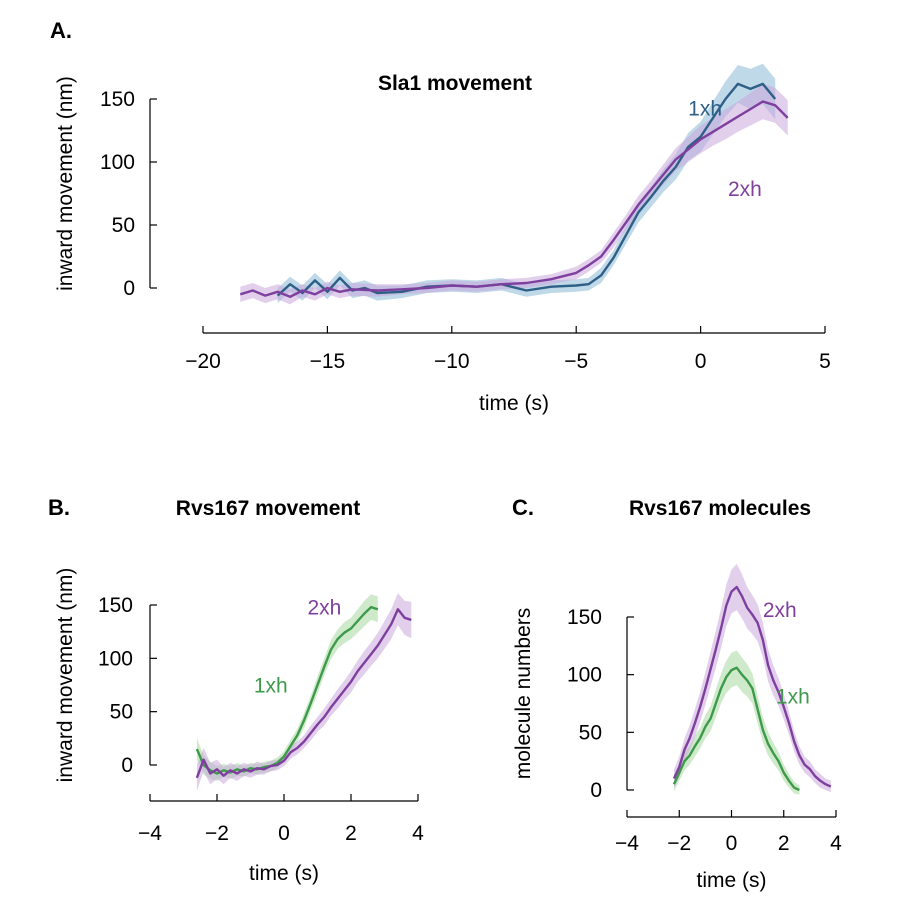 The width and height of the screenshot is (900, 910). What do you see at coordinates (121, 712) in the screenshot?
I see `panel-b-y-tick-label: 50` at bounding box center [121, 712].